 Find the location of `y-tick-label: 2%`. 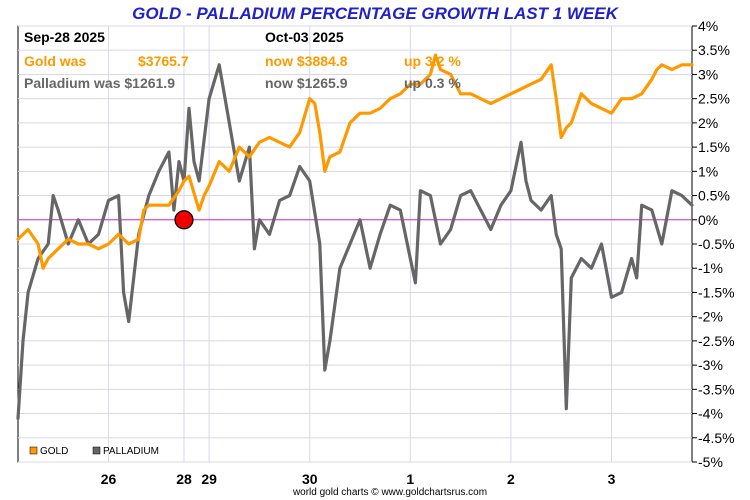

y-tick-label: 2% is located at coordinates (708, 123).